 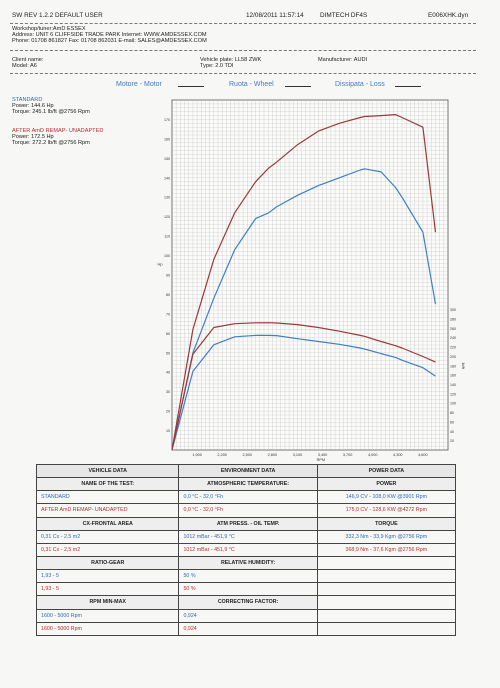 I want to click on y-tick-label-torque: 220, so click(x=453, y=348).